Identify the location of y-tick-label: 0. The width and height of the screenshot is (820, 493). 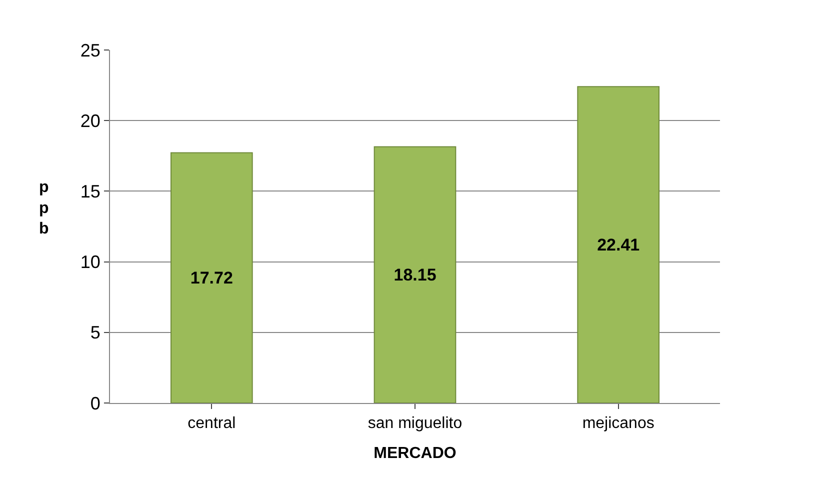
(95, 403).